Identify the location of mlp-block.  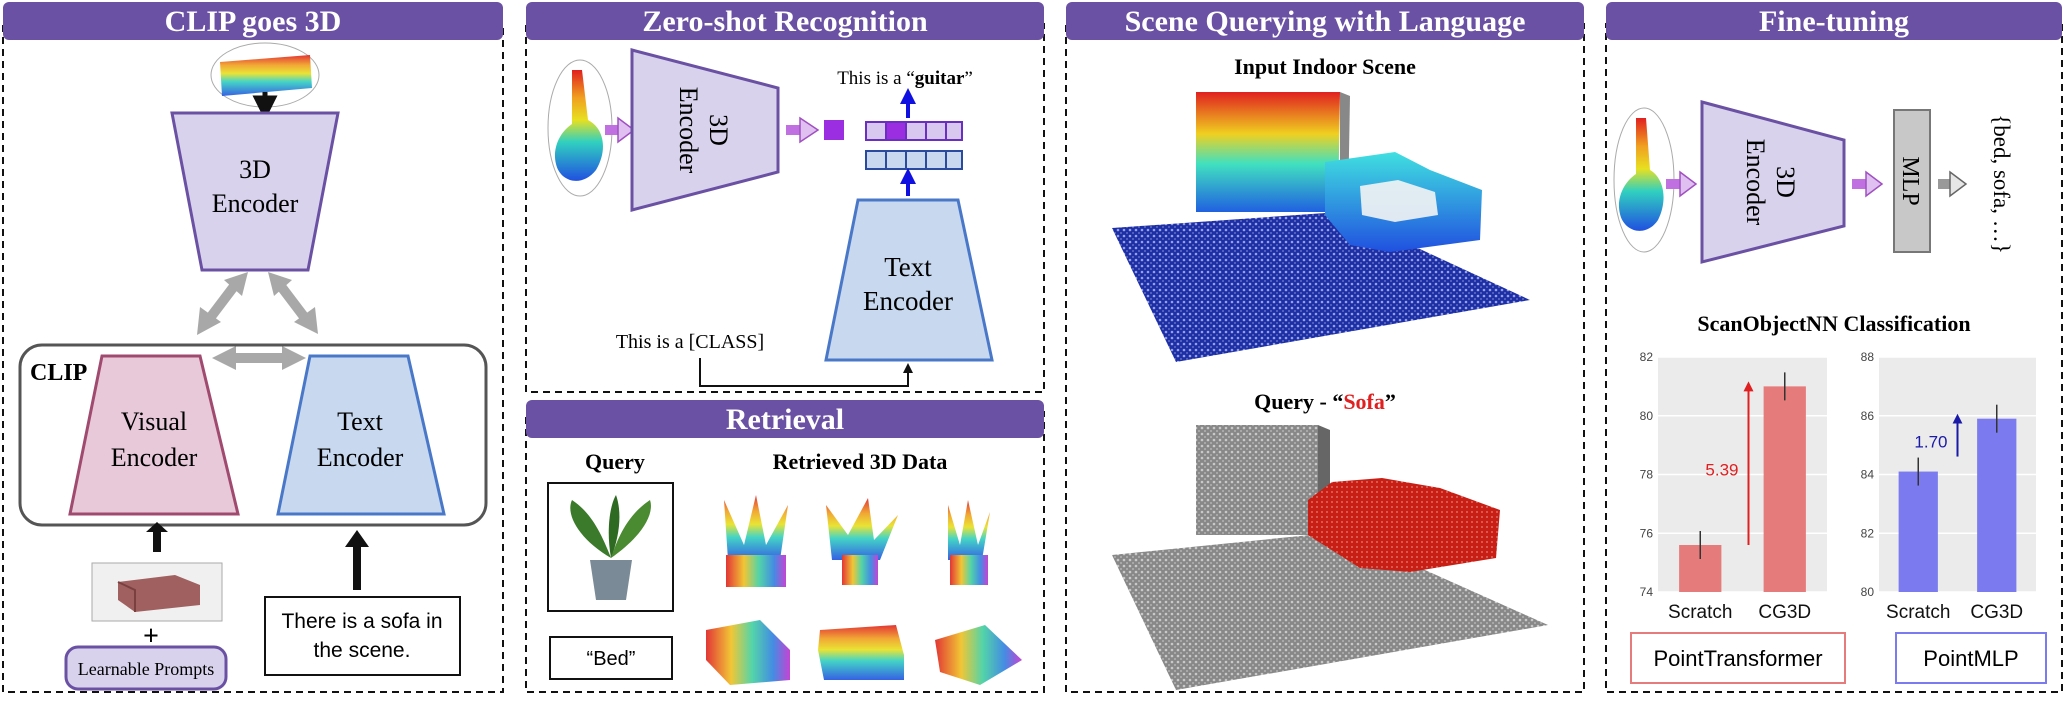
(1912, 181).